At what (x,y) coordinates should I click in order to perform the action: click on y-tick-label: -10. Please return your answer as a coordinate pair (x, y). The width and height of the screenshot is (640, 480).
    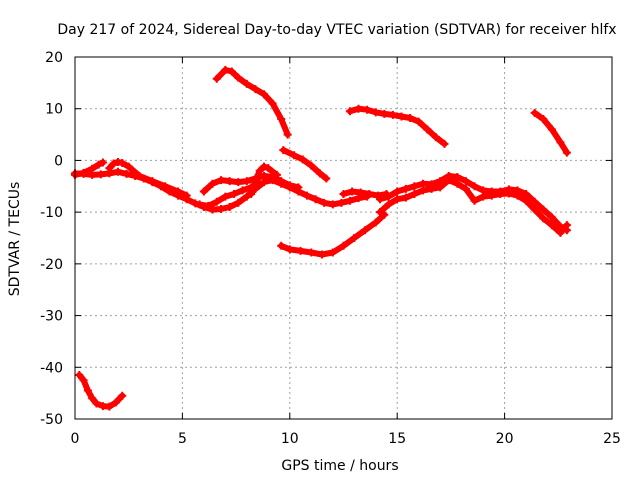
    Looking at the image, I should click on (51, 213).